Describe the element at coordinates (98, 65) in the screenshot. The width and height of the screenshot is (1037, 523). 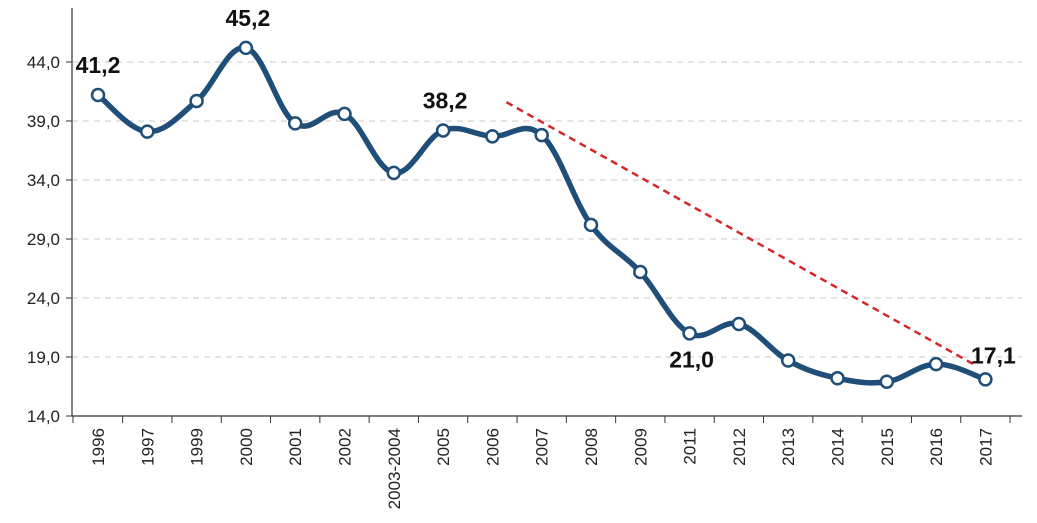
I see `data-label: 41,2` at that location.